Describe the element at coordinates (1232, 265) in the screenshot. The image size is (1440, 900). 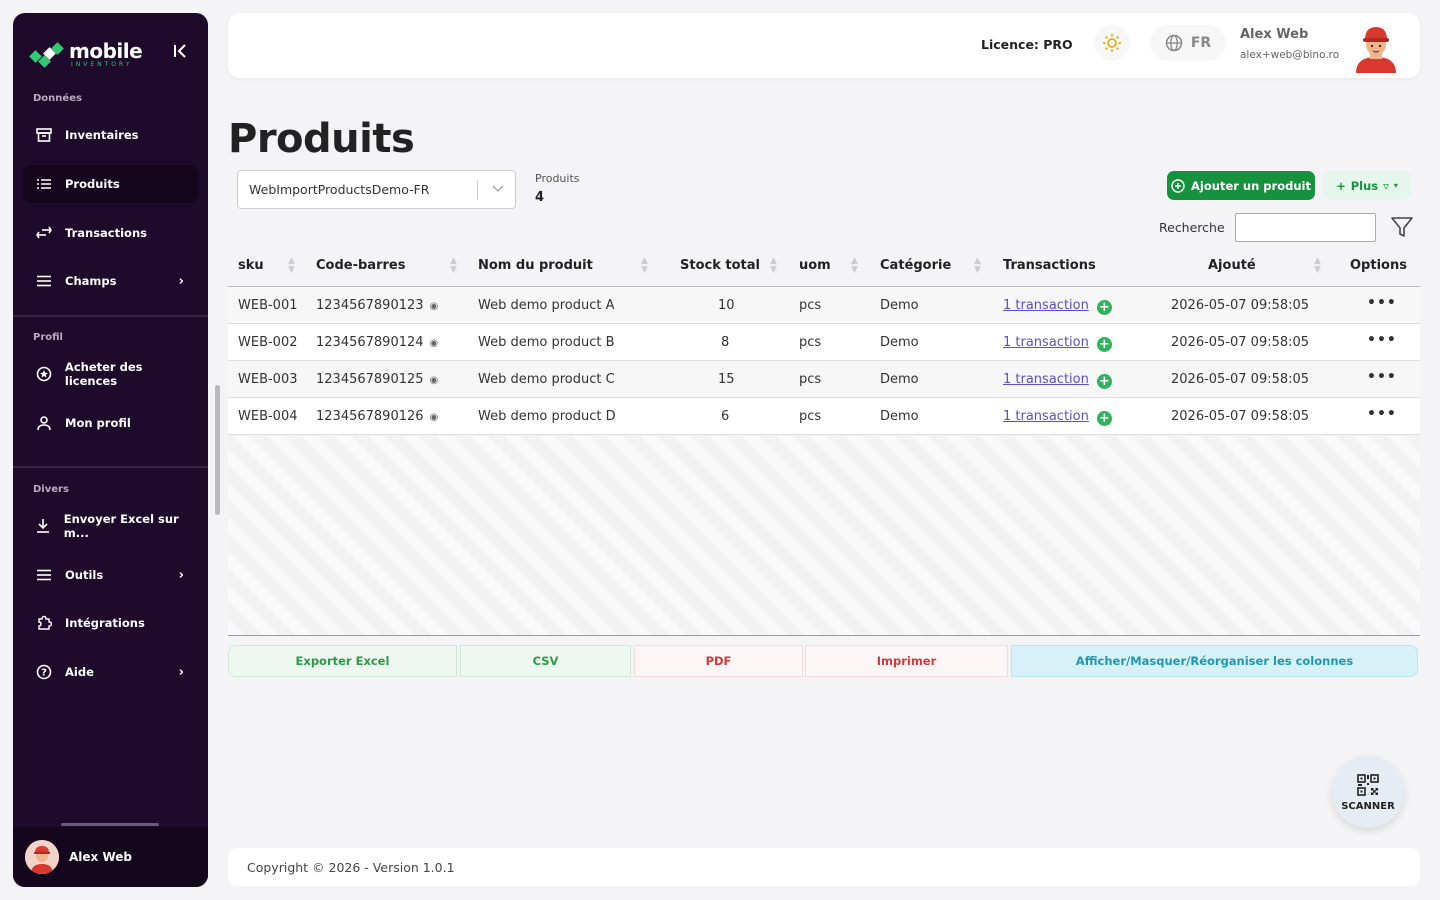
I see `column-header-added: Ajouté` at that location.